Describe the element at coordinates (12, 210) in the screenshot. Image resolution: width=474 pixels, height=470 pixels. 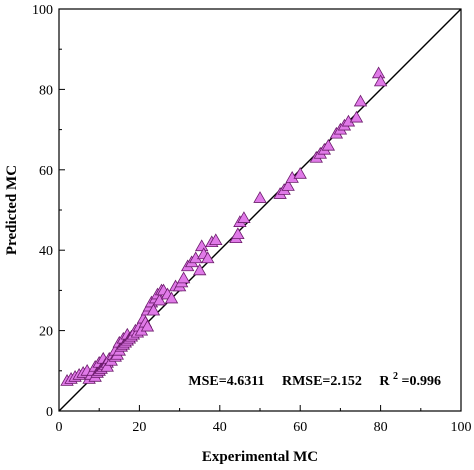
I see `y-axis-title: Predicted MC` at that location.